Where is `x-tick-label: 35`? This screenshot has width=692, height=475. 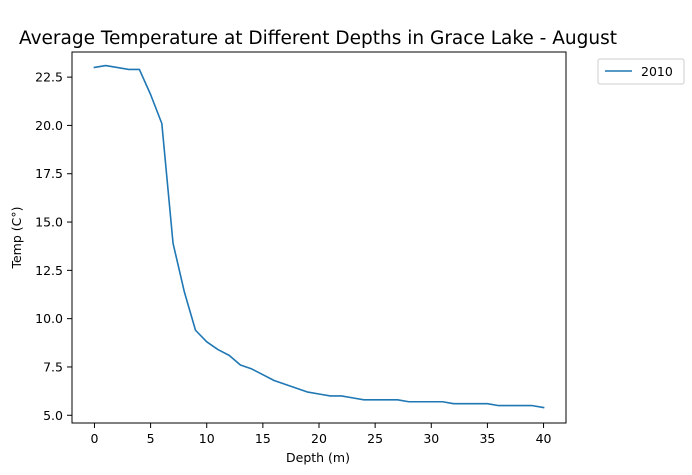
x-tick-label: 35 is located at coordinates (487, 438).